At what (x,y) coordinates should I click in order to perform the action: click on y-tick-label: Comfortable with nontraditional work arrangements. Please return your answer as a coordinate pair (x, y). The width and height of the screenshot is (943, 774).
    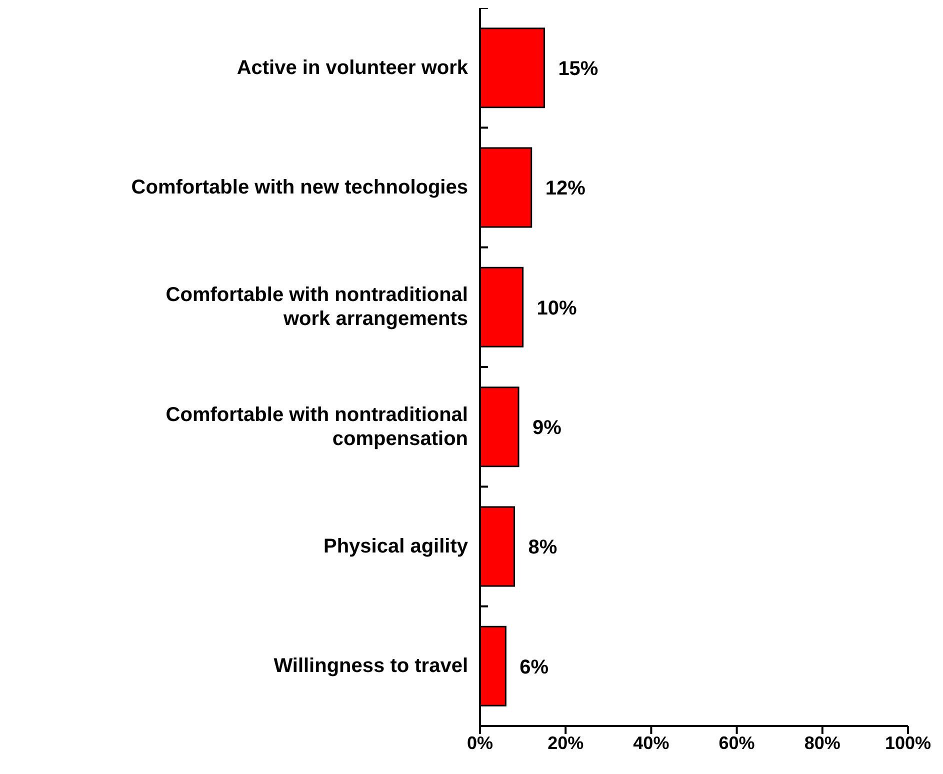
    Looking at the image, I should click on (317, 307).